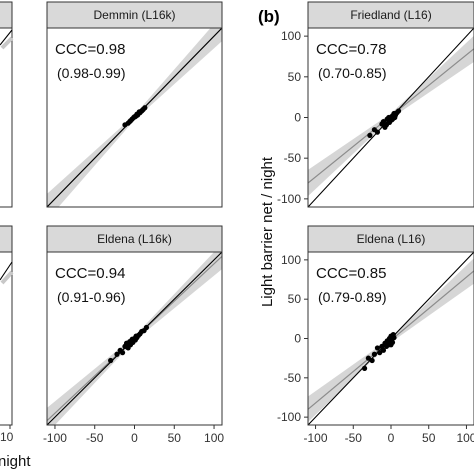  What do you see at coordinates (7, 277) in the screenshot?
I see `partial-band-bottom` at bounding box center [7, 277].